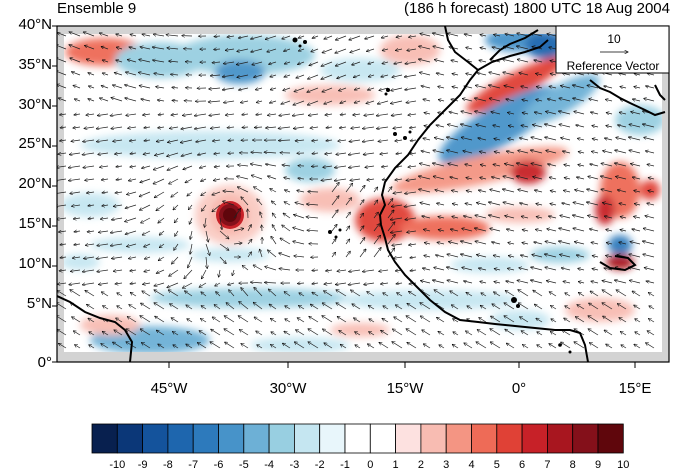  I want to click on colorbar-label: -6, so click(218, 465).